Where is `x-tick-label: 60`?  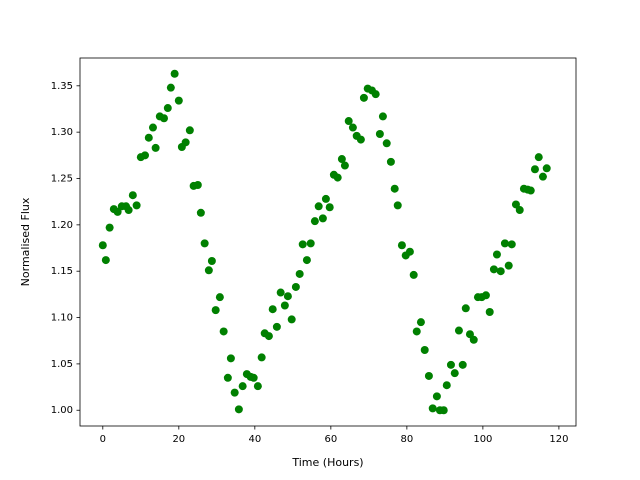
x-tick-label: 60 is located at coordinates (330, 439).